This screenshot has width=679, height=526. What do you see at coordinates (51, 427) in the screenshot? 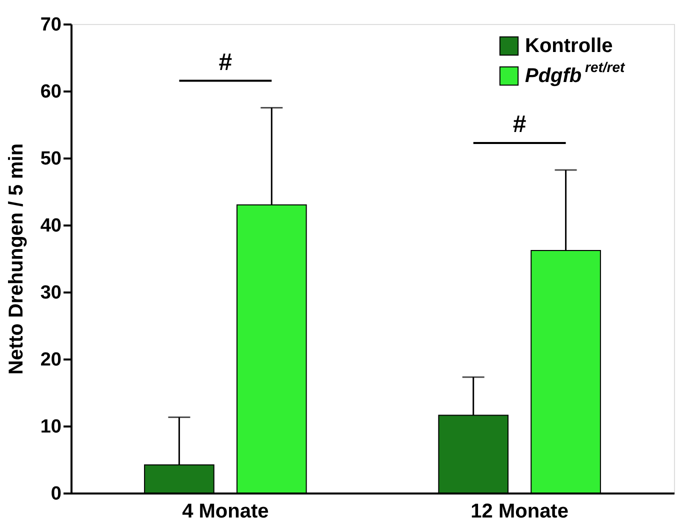
I see `y-tick-label: 10` at bounding box center [51, 427].